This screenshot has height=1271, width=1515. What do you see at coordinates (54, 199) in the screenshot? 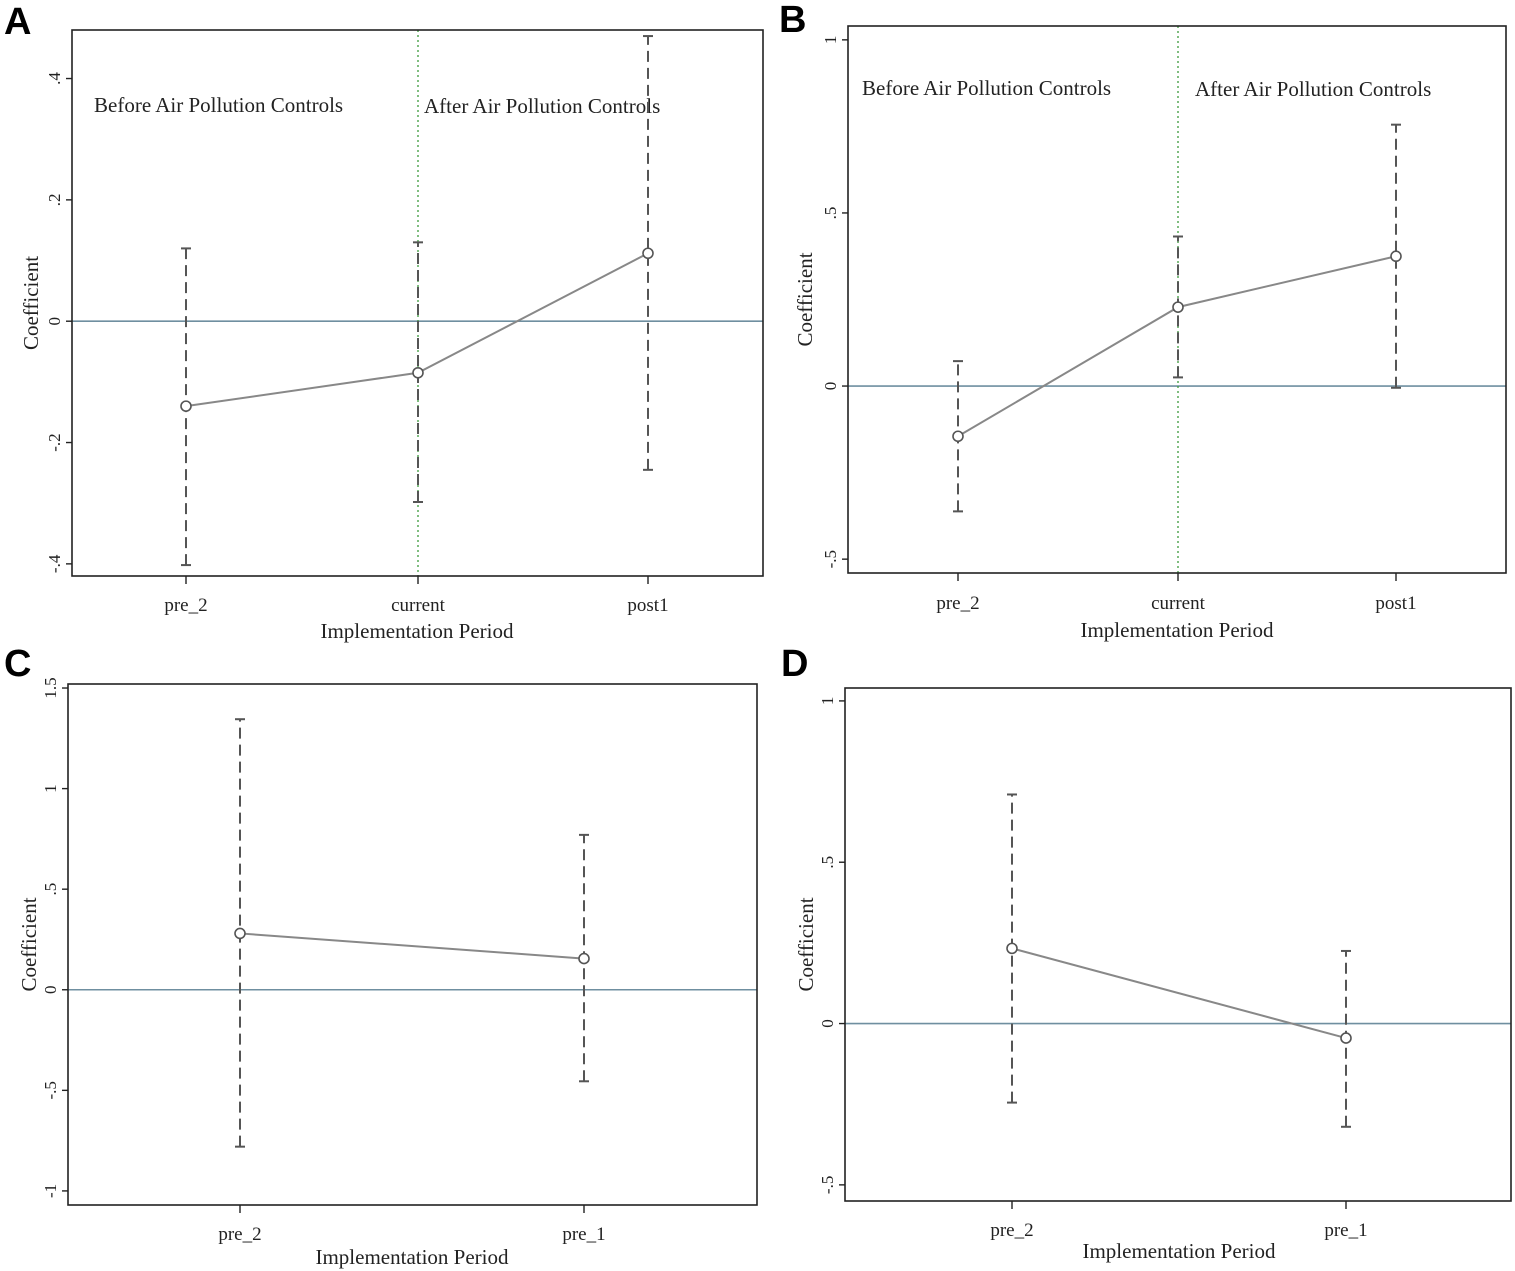
I see `y-tick-label: .2` at bounding box center [54, 199].